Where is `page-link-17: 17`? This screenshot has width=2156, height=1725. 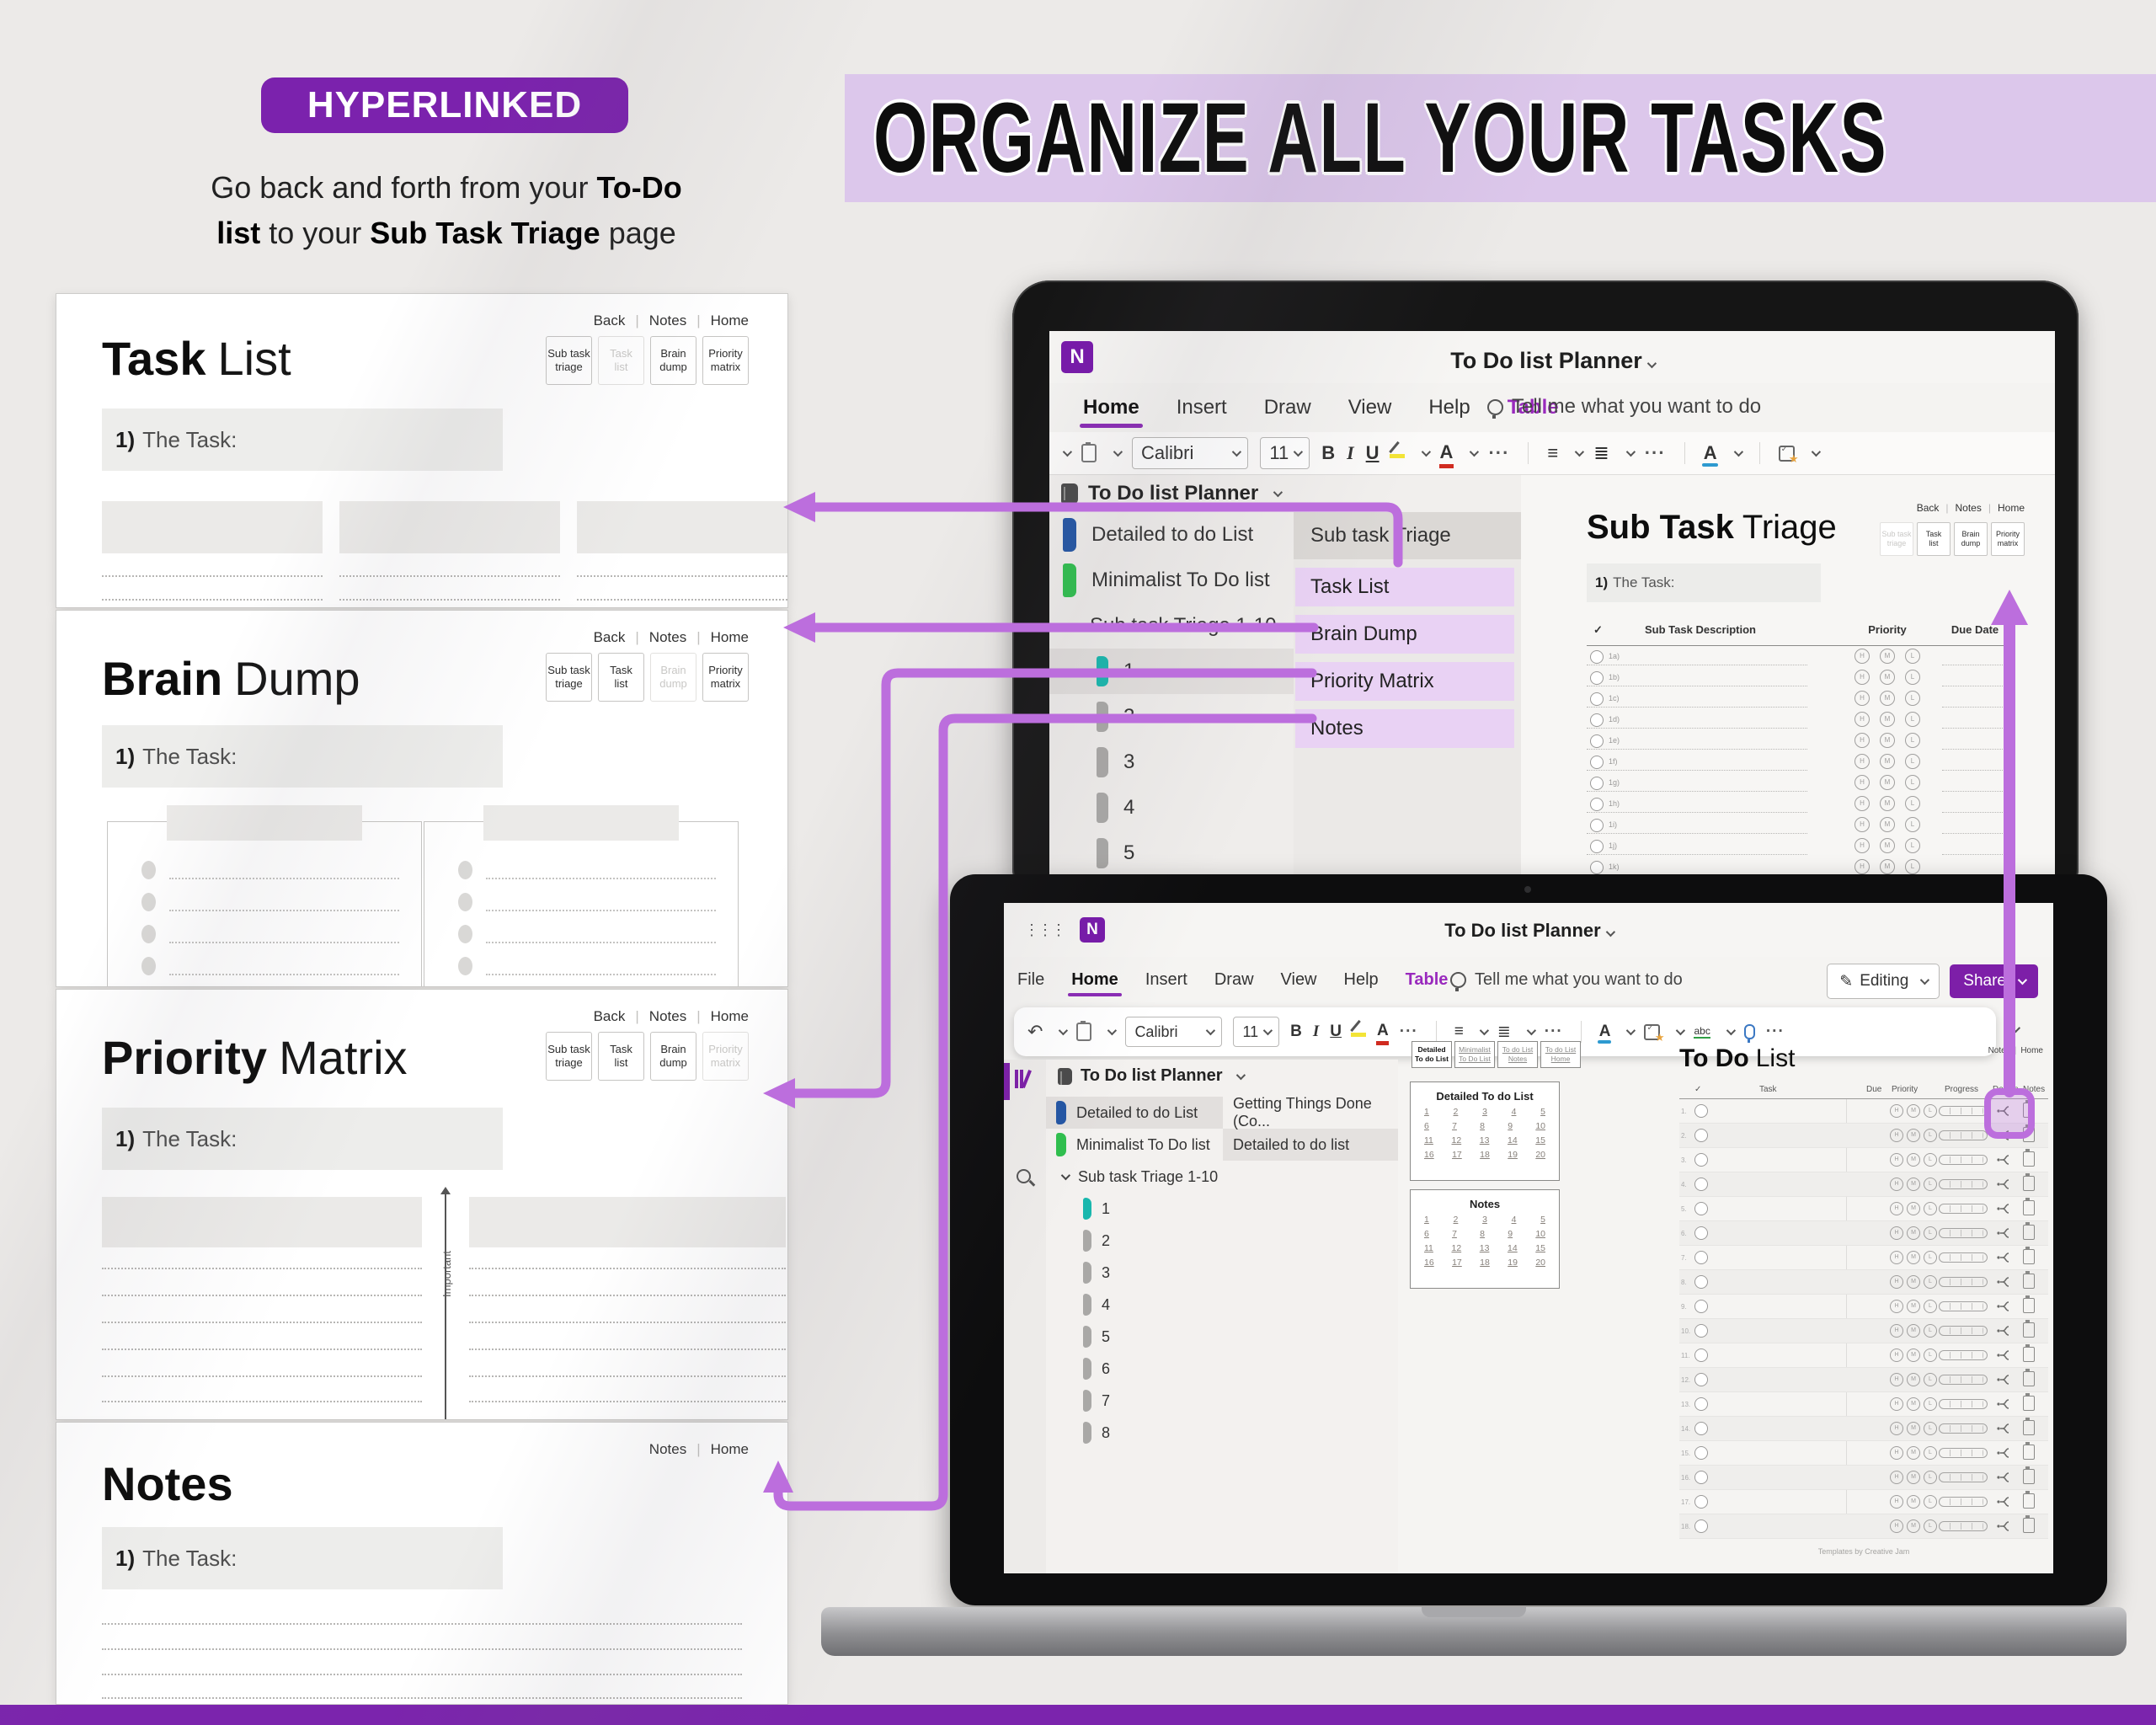 page-link-17: 17 is located at coordinates (1457, 1263).